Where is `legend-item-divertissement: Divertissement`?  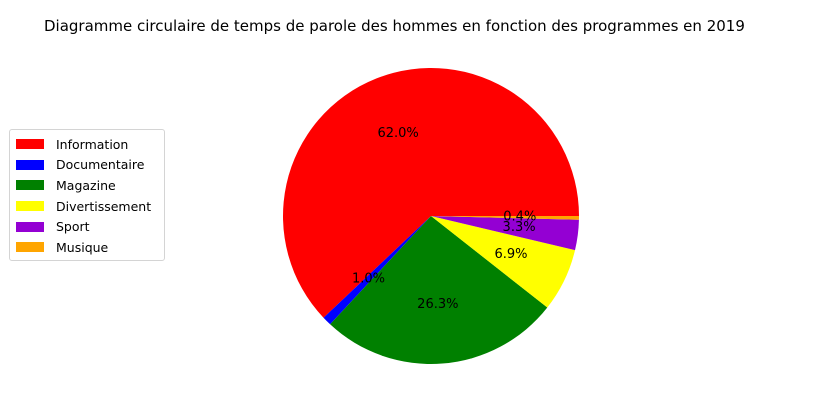
legend-item-divertissement: Divertissement is located at coordinates (87, 206).